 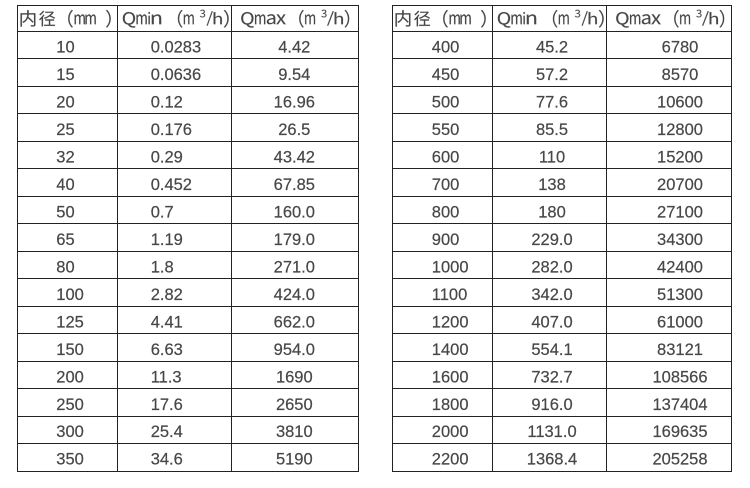 I want to click on svg-text: 2200, so click(x=450, y=460).